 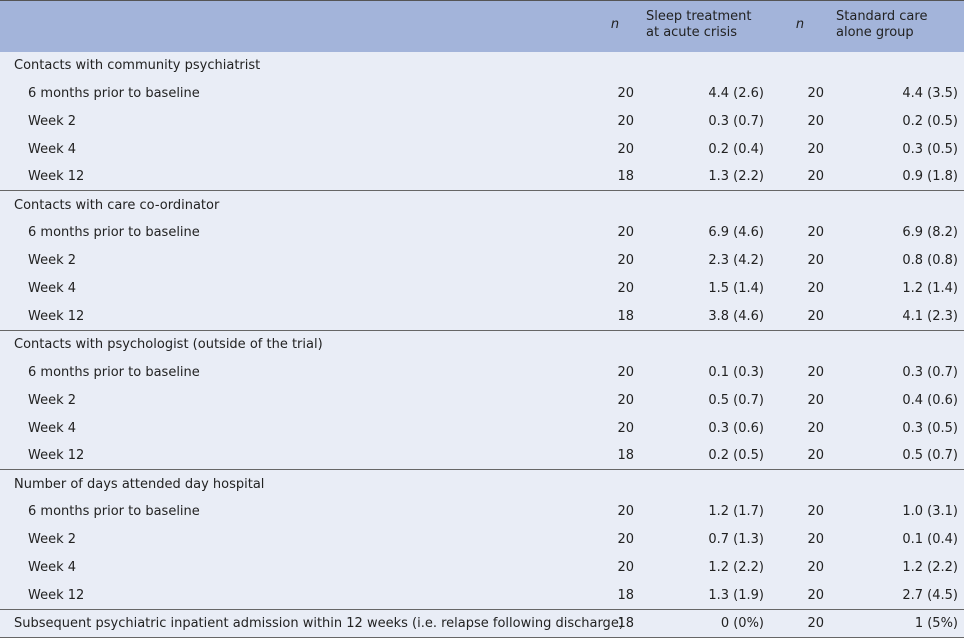 I want to click on data-row: Week 12 18 3.8 (4.6) 20 4.1 (2.3), so click(x=482, y=316).